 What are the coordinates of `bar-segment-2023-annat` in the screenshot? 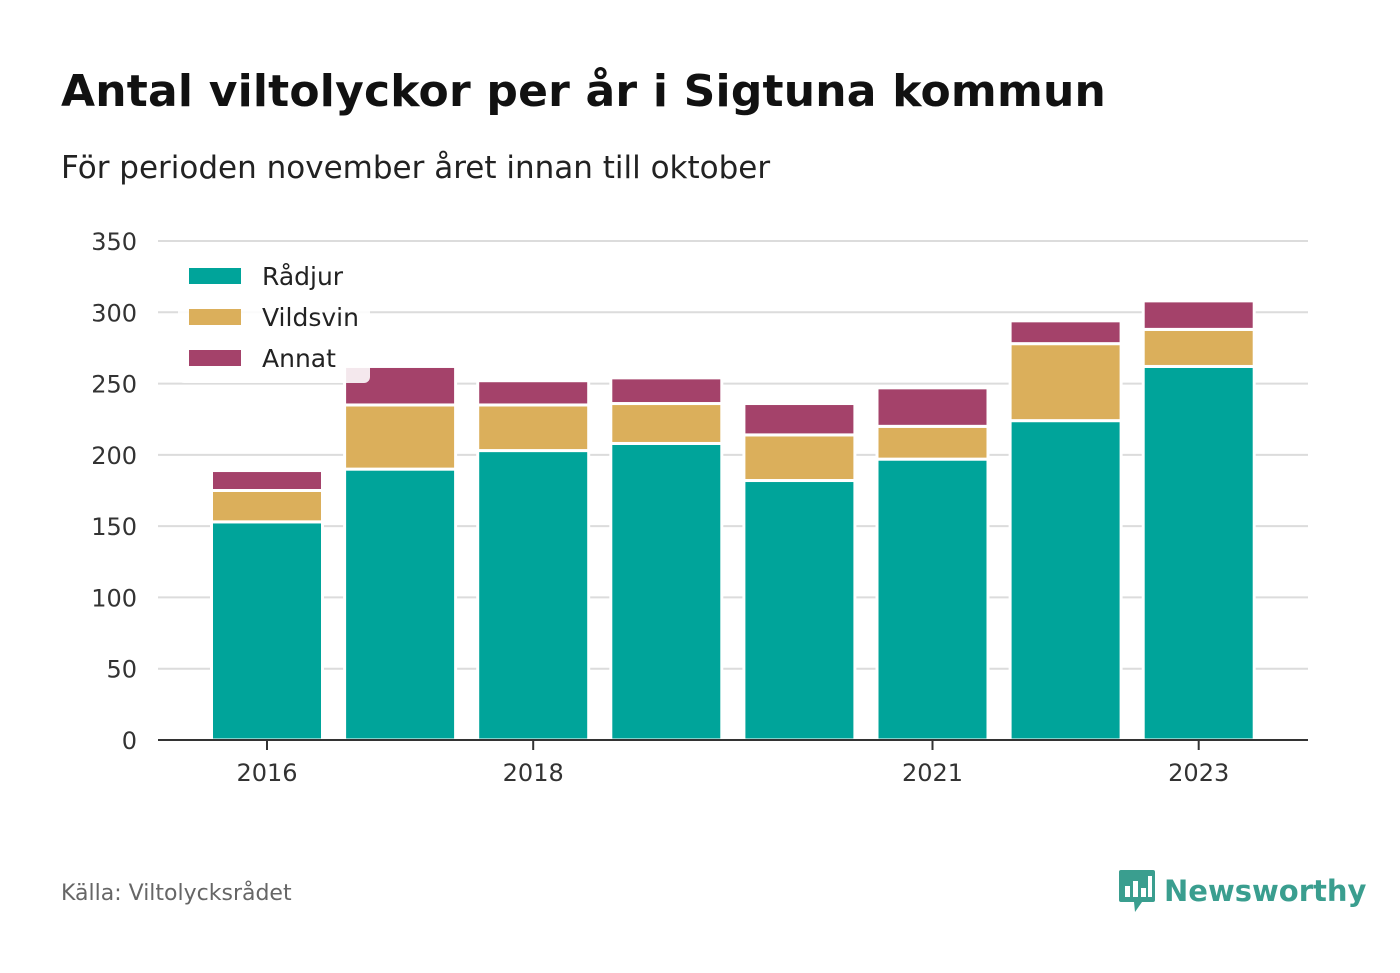 It's located at (1198, 315).